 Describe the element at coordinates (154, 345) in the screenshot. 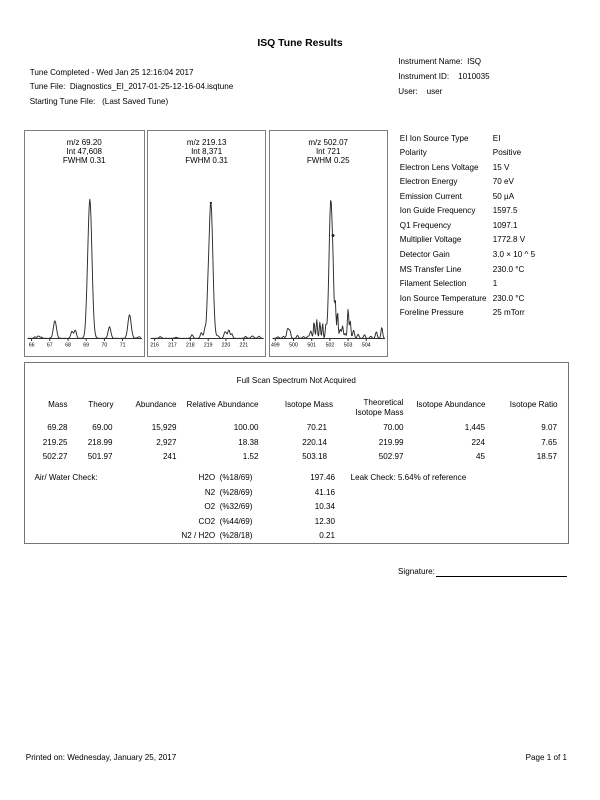

I see `svg-text: 216` at that location.